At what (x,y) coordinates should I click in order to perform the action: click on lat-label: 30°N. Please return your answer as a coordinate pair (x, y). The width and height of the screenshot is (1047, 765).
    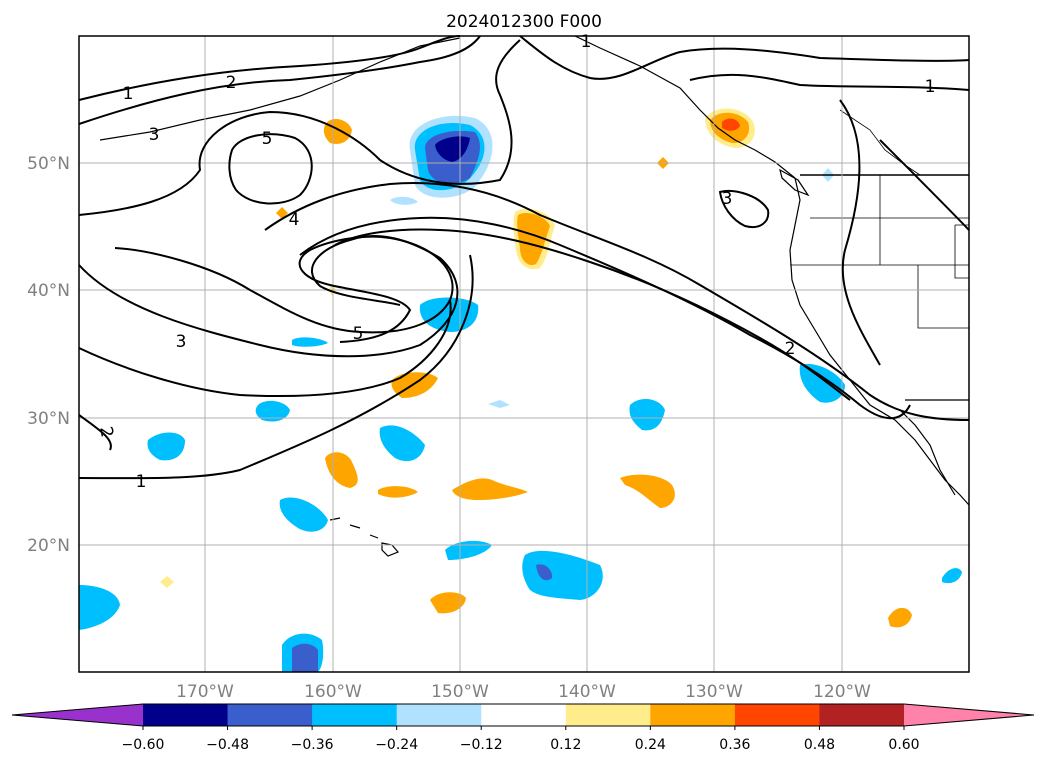
    Looking at the image, I should click on (48, 419).